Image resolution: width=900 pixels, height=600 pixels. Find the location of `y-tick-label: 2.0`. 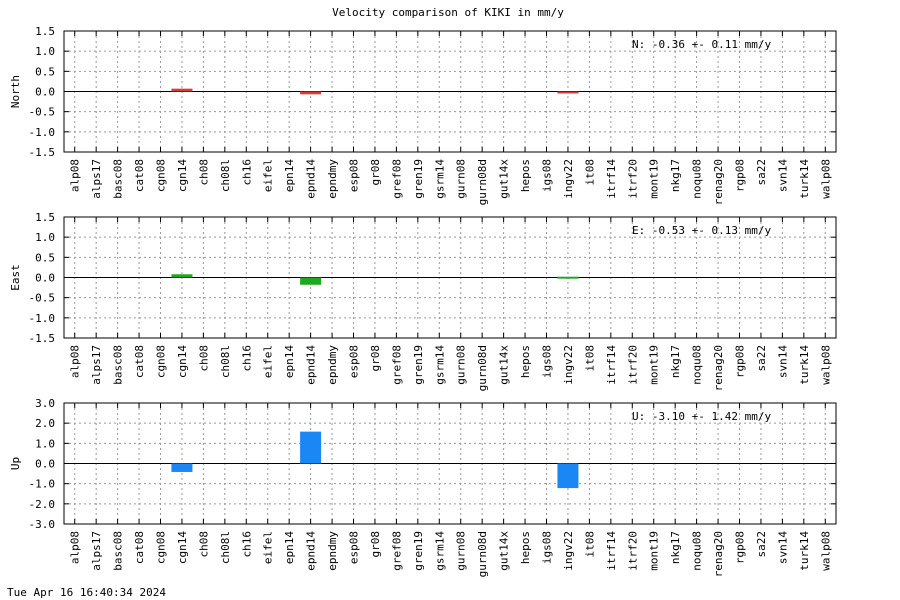

y-tick-label: 2.0 is located at coordinates (45, 423).